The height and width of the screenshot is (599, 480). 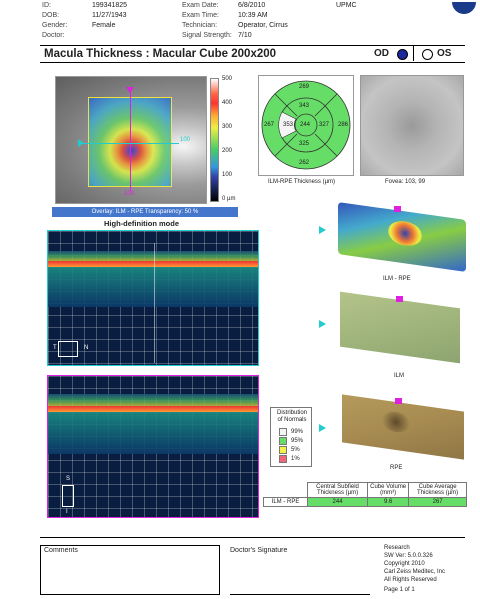 I want to click on gender-label: Gender:, so click(x=55, y=25).